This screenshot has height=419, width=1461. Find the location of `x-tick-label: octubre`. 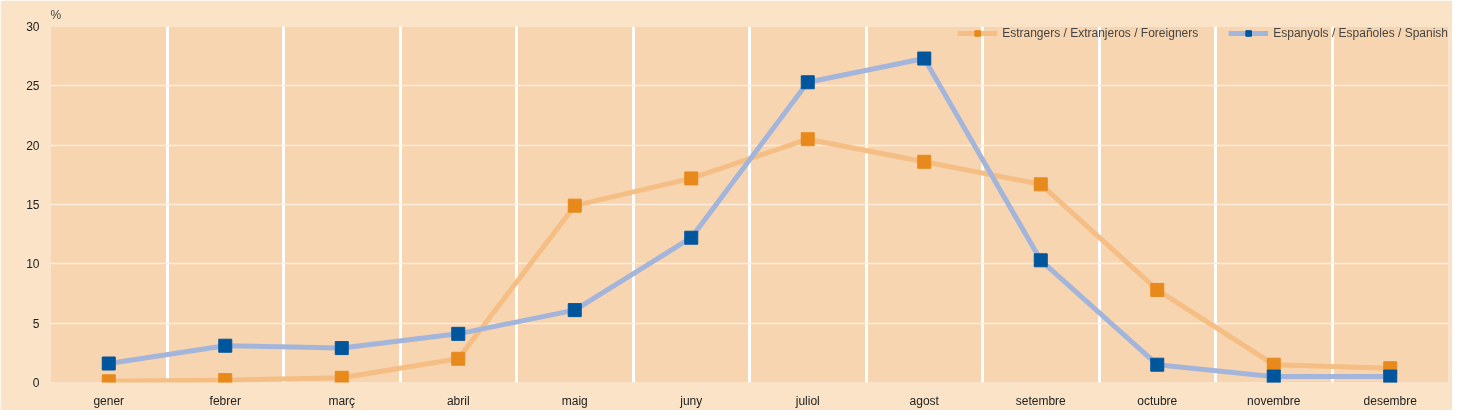

x-tick-label: octubre is located at coordinates (1157, 400).